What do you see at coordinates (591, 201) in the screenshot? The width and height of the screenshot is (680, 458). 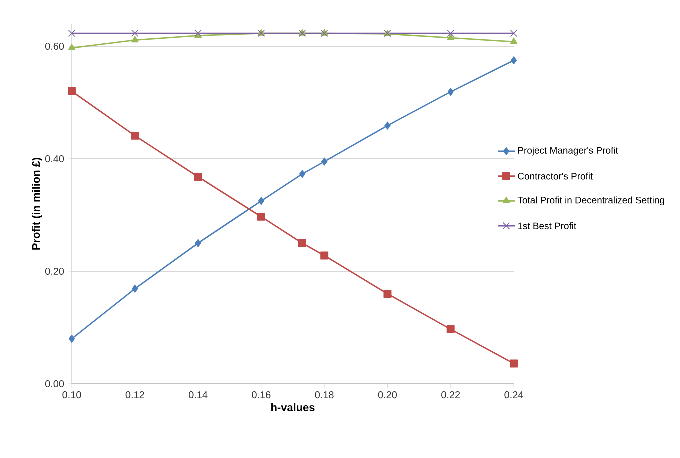 I see `legend-label: Total Profit in Decentralized Setting` at bounding box center [591, 201].